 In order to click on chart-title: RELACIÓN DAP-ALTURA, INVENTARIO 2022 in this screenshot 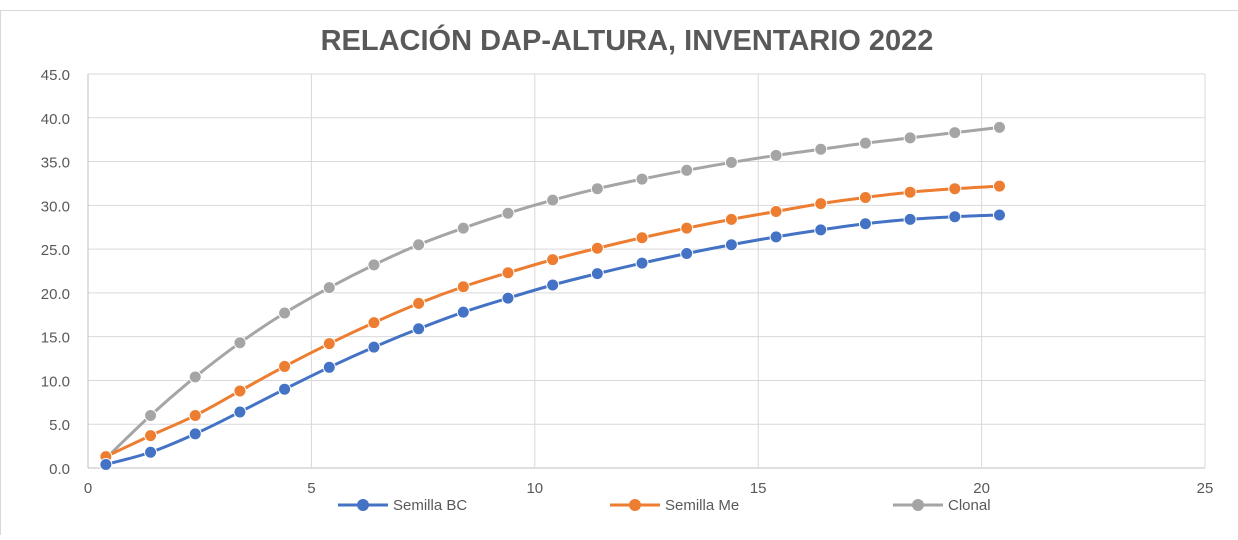, I will do `click(627, 40)`.